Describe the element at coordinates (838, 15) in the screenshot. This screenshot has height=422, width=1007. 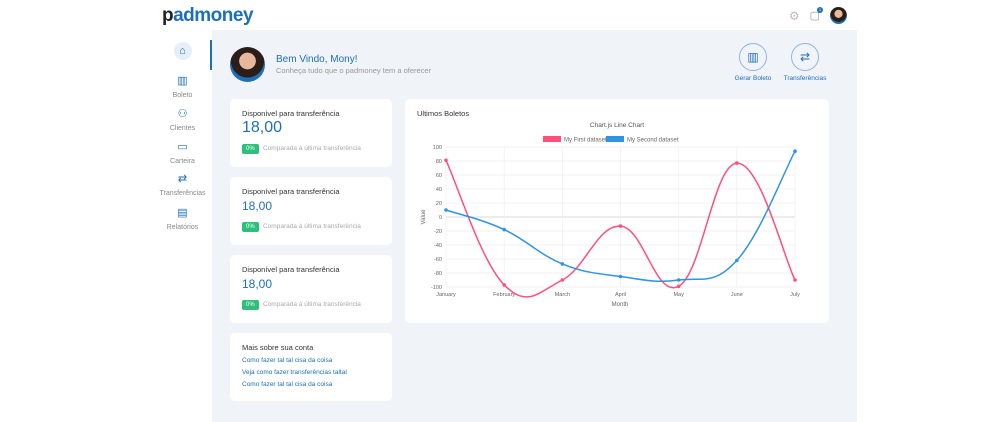
I see `user-avatar` at that location.